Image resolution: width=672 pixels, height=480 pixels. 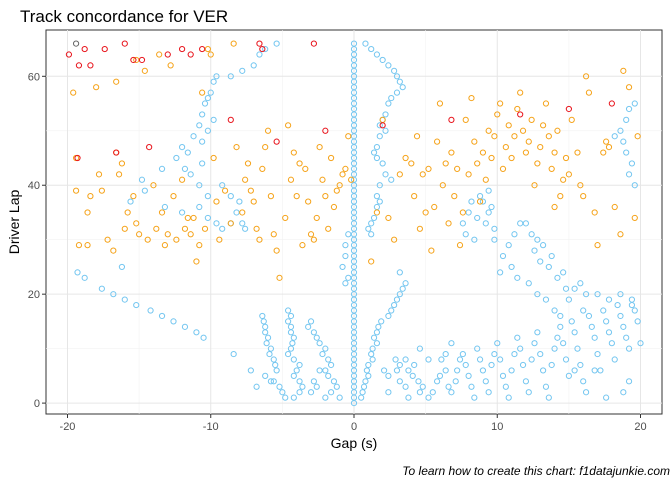 I want to click on y-axis-ticks: 0 20 40 60, so click(x=37, y=240).